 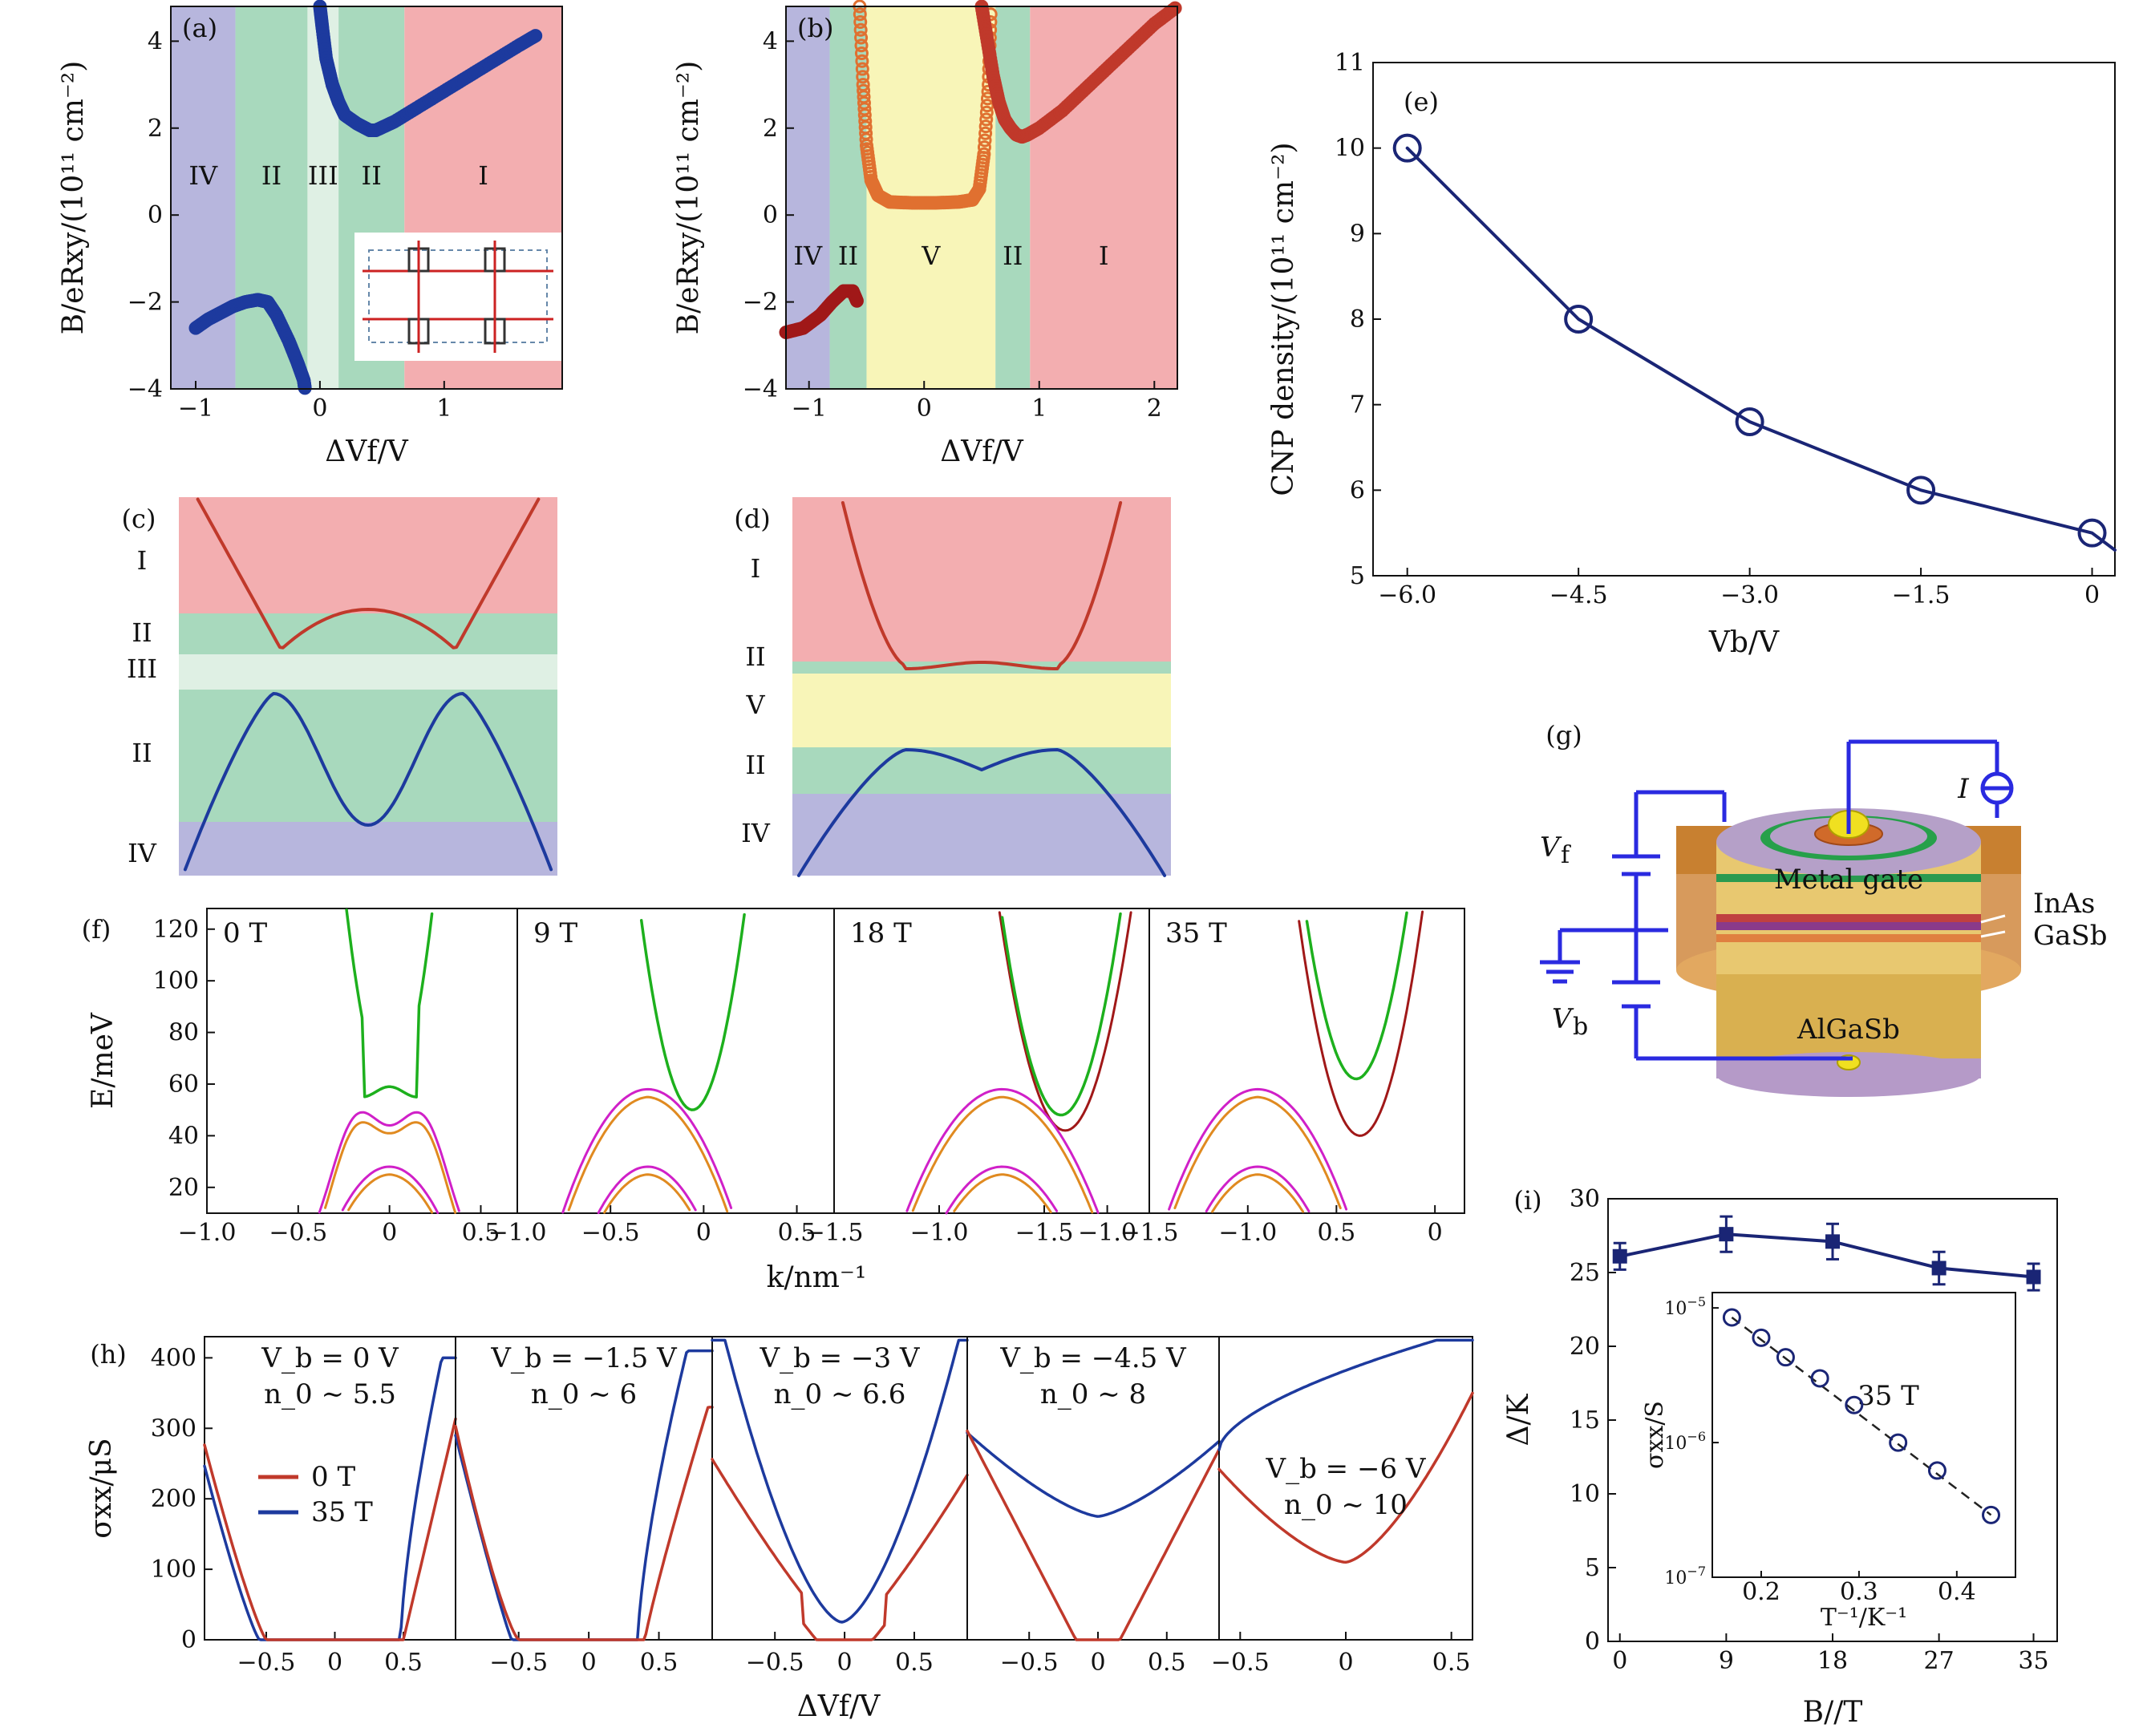 I want to click on density-label: n_0 ∼ 8, so click(x=1093, y=1394).